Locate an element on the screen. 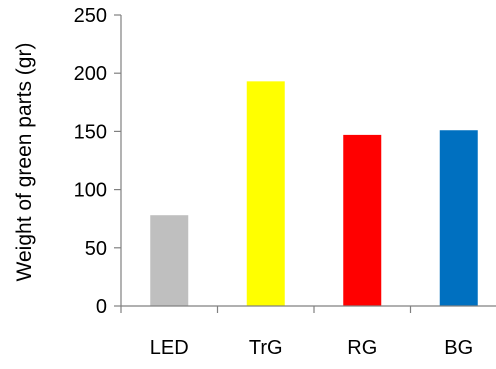 This screenshot has height=369, width=496. y-tick-label: 50 is located at coordinates (96, 249).